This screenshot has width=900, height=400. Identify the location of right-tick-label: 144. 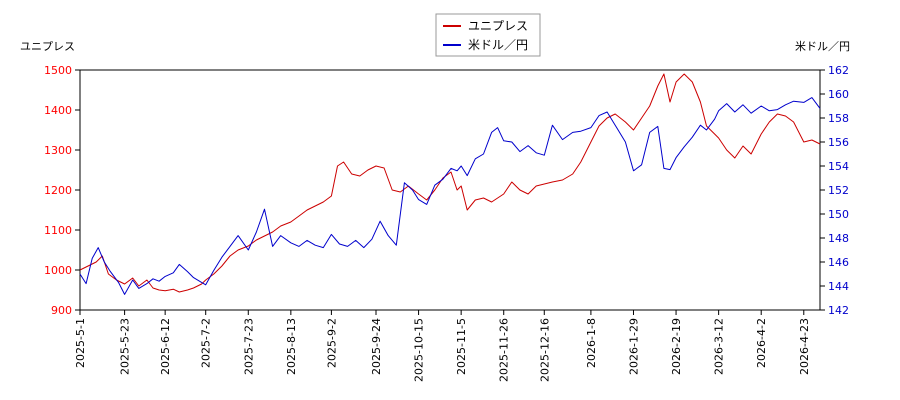
(838, 286).